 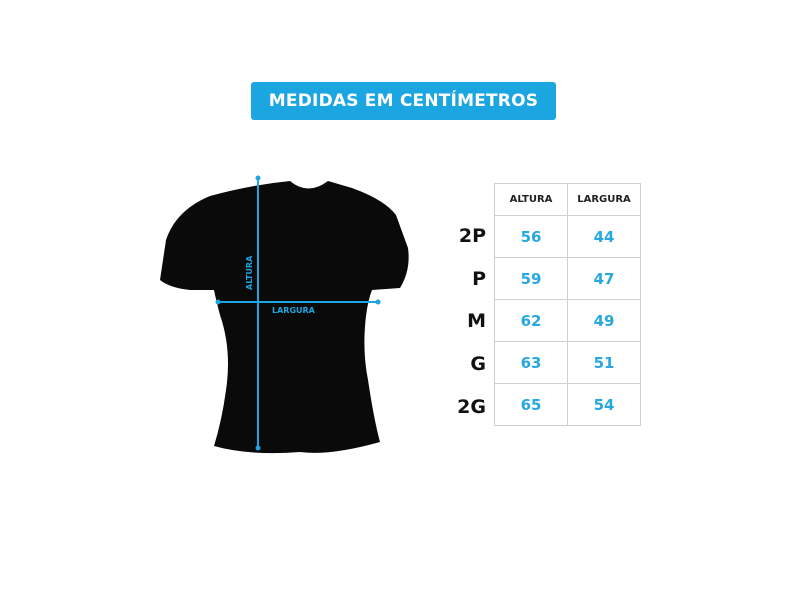 What do you see at coordinates (531, 199) in the screenshot?
I see `header-altura: ALTURA` at bounding box center [531, 199].